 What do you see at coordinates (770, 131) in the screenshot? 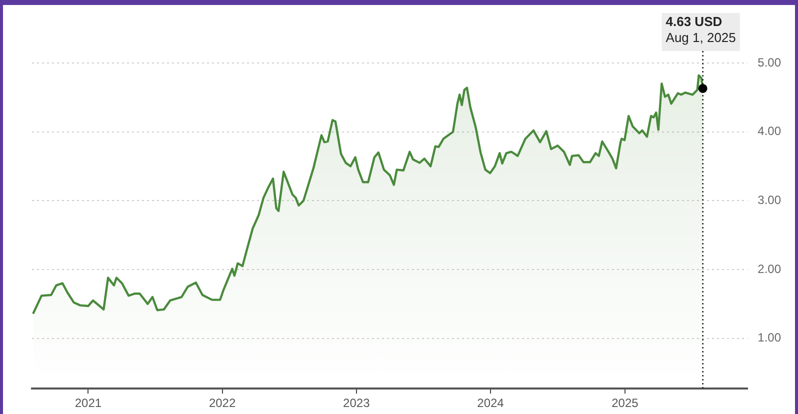
I see `y-tick-label: 4.00` at bounding box center [770, 131].